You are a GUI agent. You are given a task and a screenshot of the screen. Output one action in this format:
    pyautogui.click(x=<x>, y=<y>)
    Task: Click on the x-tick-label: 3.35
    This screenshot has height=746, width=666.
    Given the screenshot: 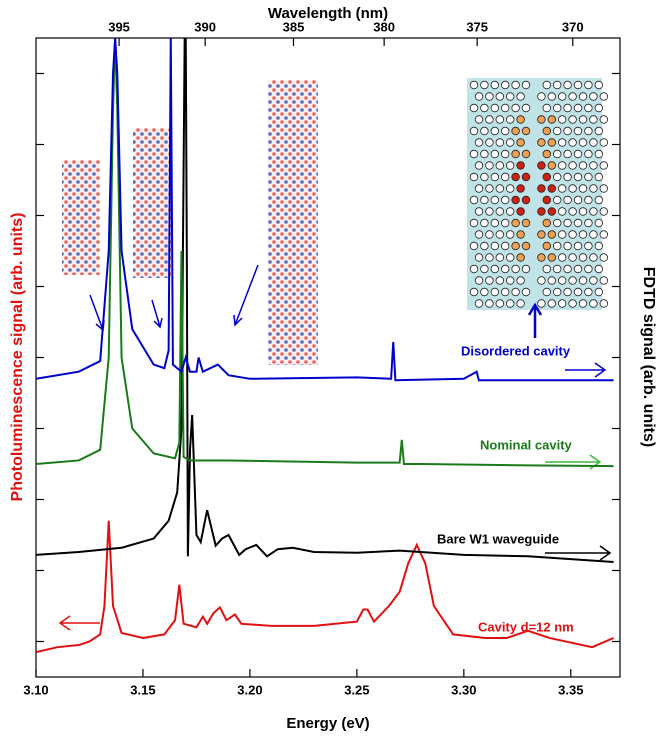 What is the action you would take?
    pyautogui.click(x=570, y=689)
    